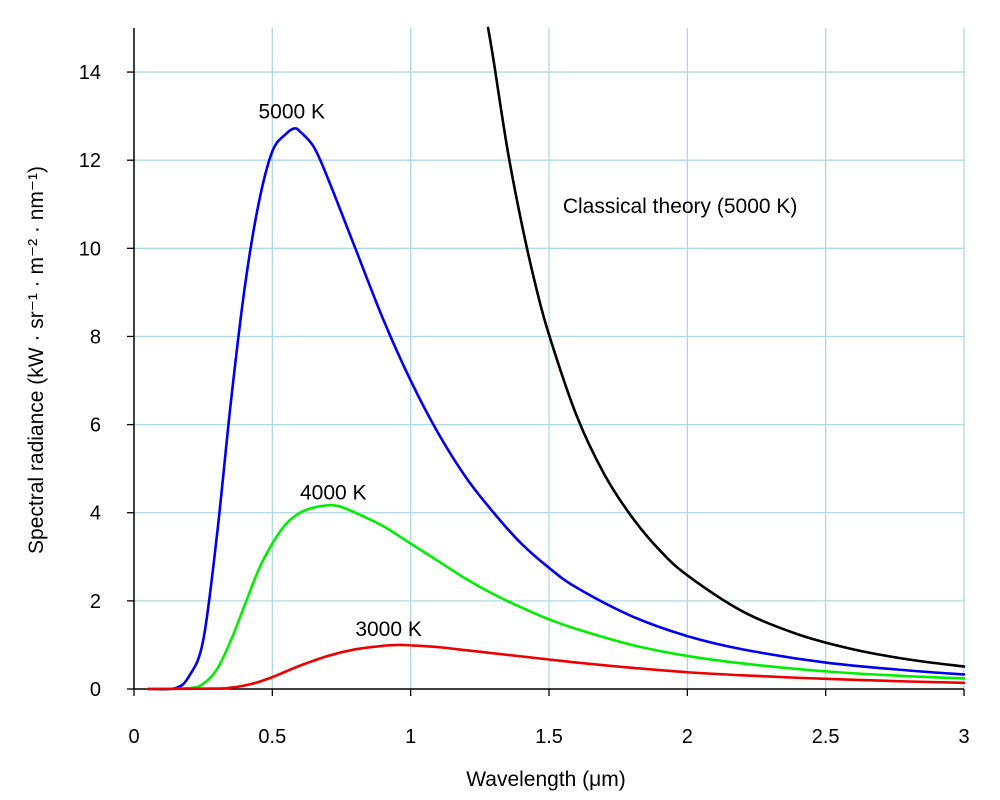  I want to click on x-tick-label: 2.5, so click(826, 737).